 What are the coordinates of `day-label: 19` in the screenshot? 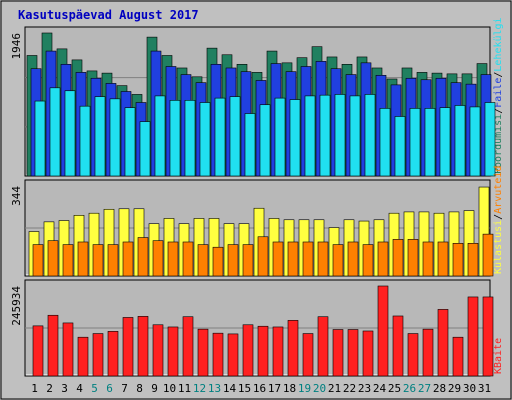 It's located at (304, 388).